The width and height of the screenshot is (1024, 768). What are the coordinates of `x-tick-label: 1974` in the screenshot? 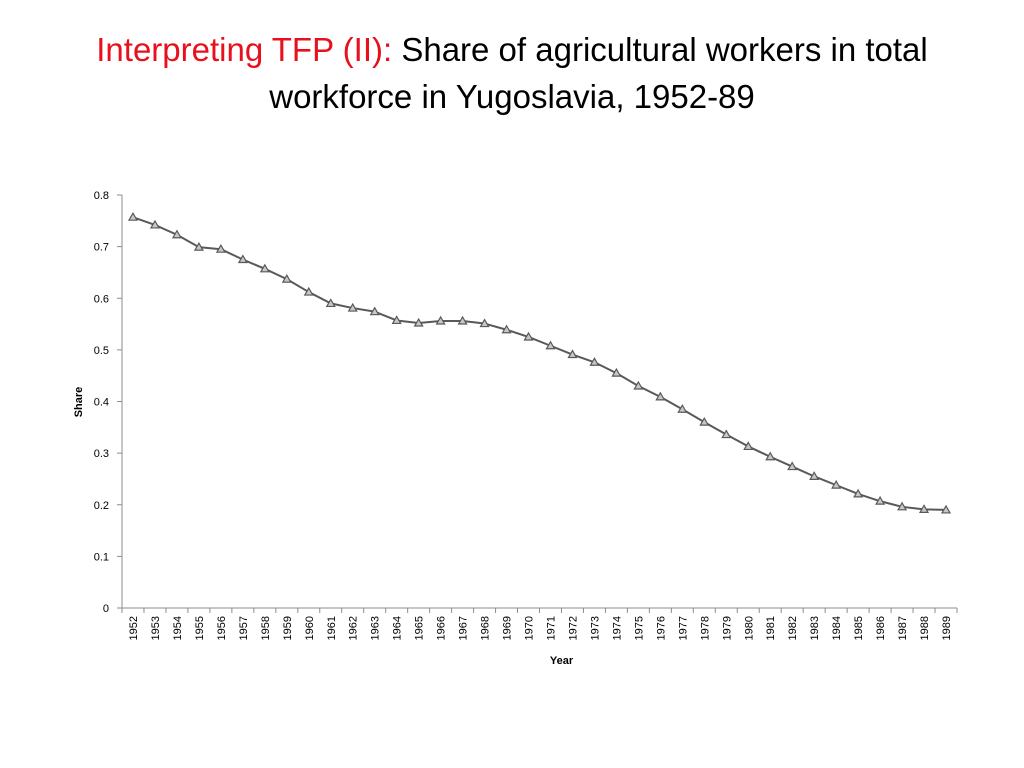 It's located at (617, 628).